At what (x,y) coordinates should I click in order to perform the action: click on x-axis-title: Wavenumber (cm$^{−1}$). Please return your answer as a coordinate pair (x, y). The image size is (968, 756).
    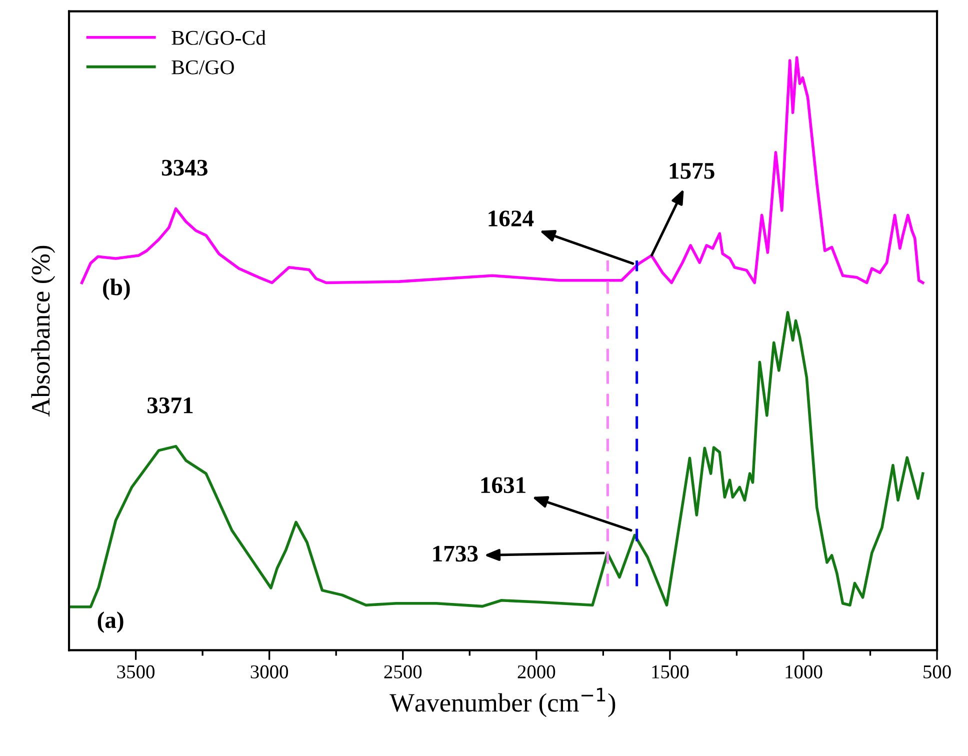
    Looking at the image, I should click on (503, 703).